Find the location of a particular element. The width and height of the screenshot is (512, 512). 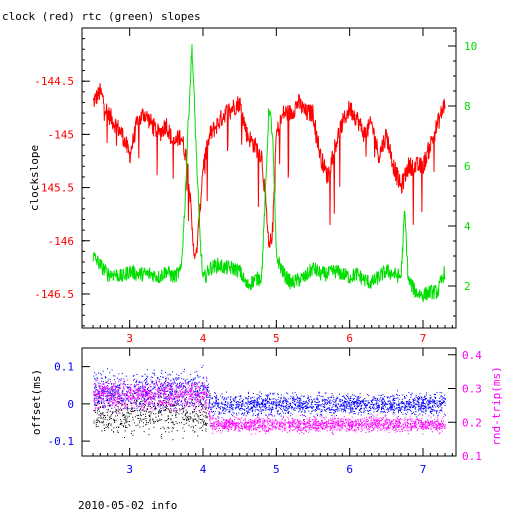

scatter-series-magenta is located at coordinates (269, 405).